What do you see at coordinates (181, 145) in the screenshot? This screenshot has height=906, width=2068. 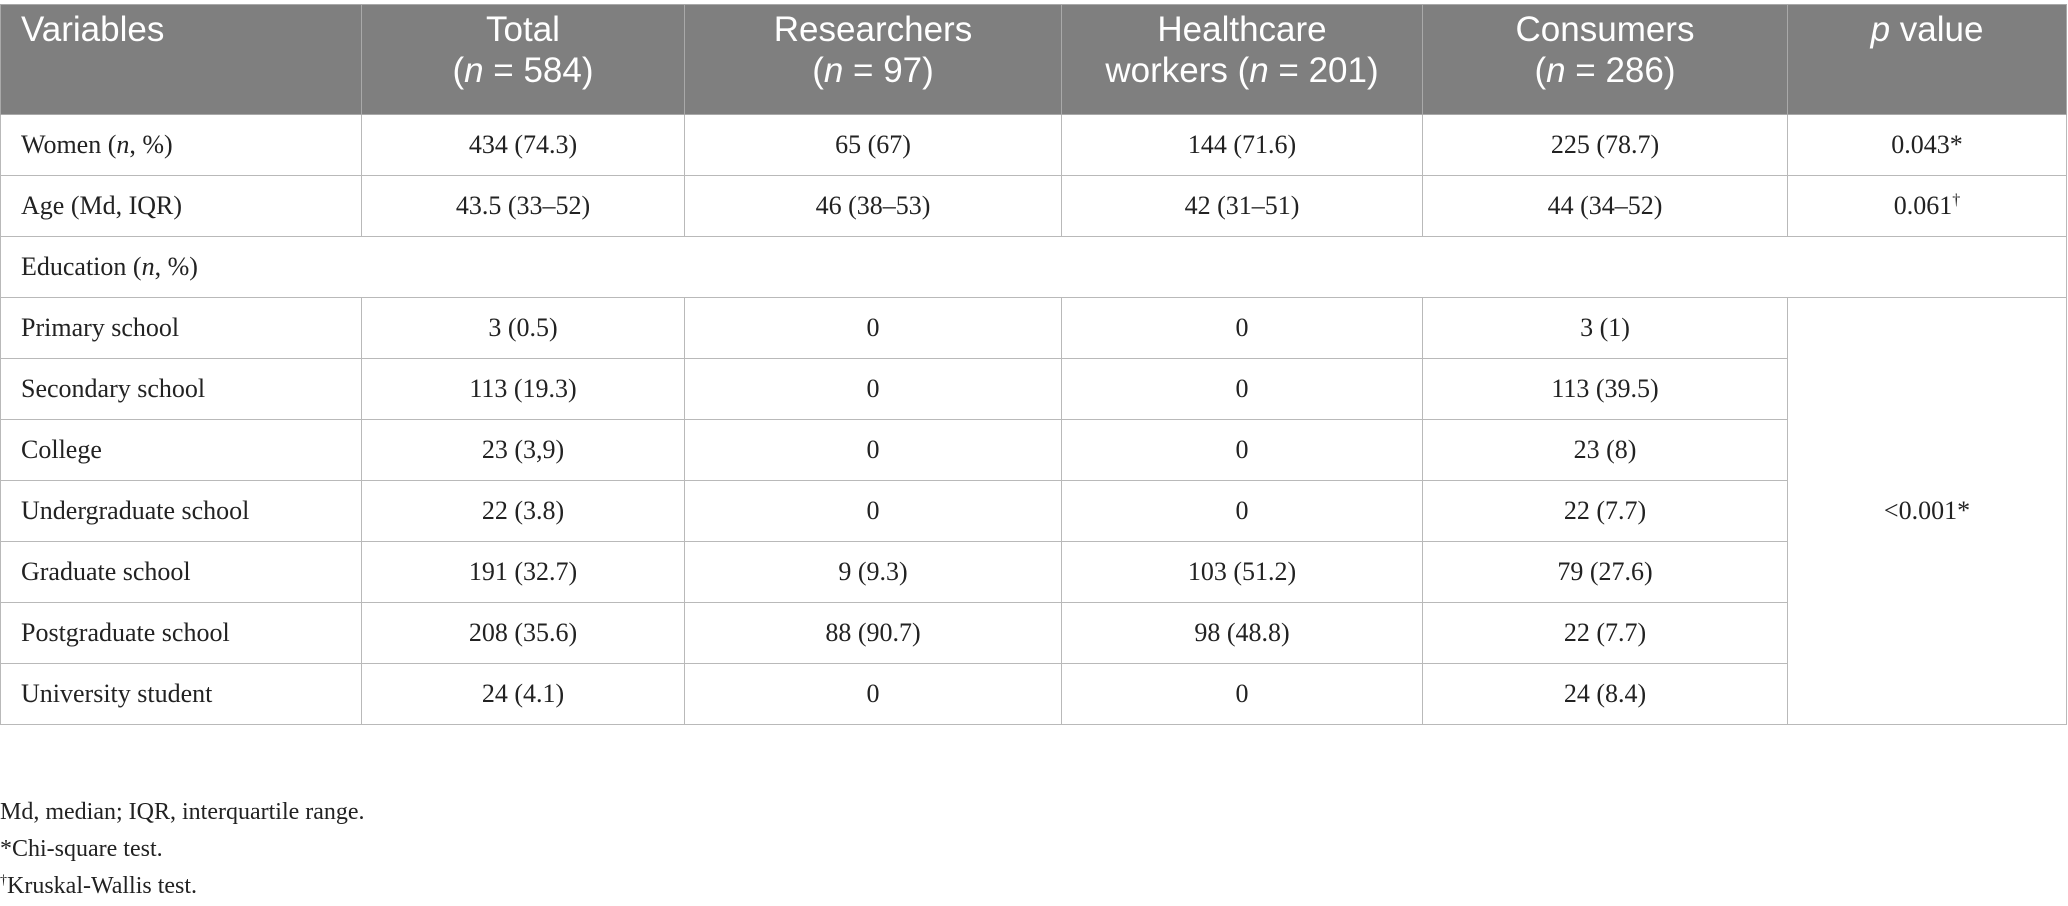 I see `row-label: Women (n, %)` at bounding box center [181, 145].